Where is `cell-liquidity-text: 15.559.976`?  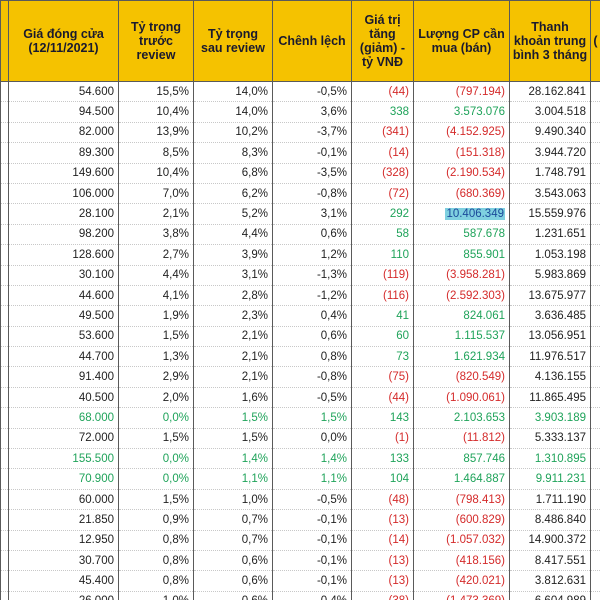 cell-liquidity-text: 15.559.976 is located at coordinates (557, 214).